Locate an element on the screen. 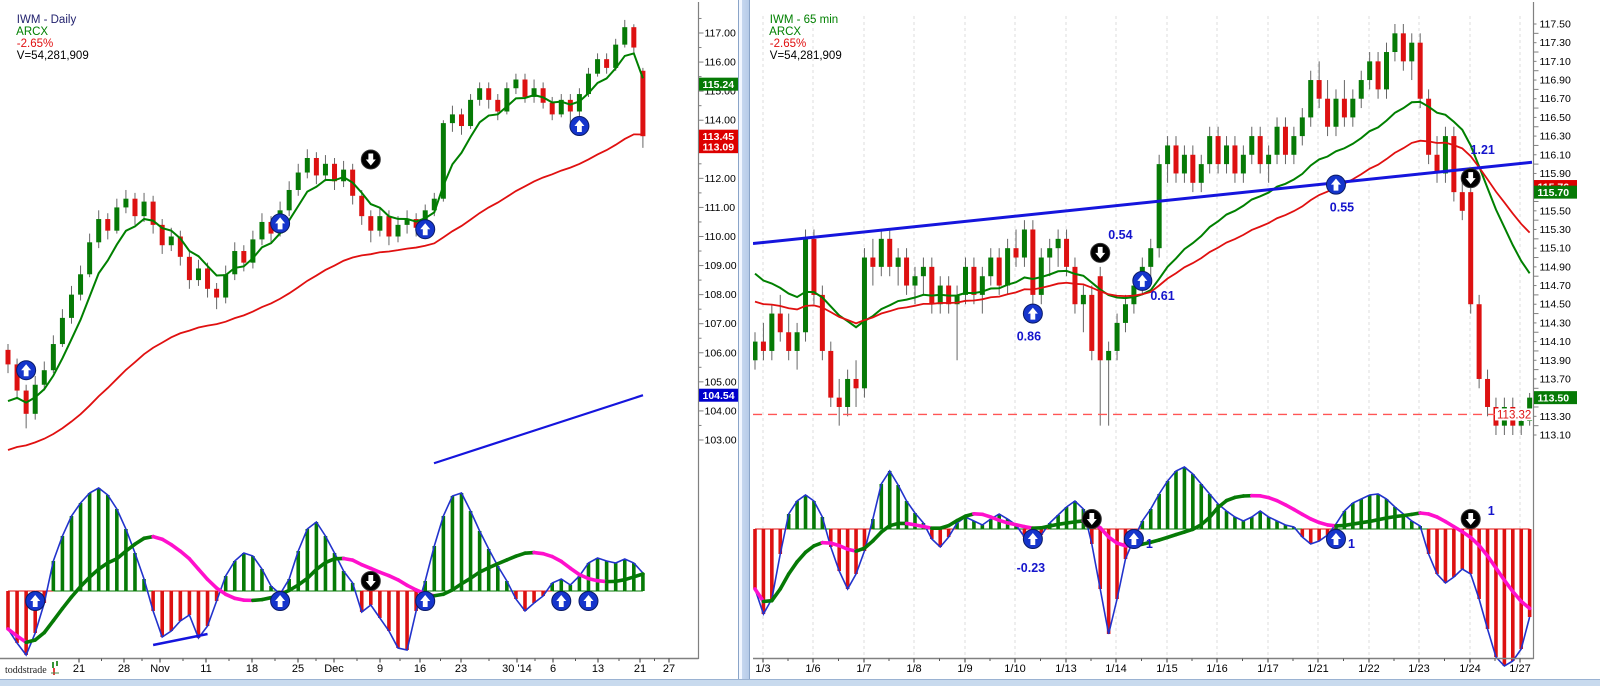 The height and width of the screenshot is (686, 1600). price-axis-label: 115.30 is located at coordinates (1555, 230).